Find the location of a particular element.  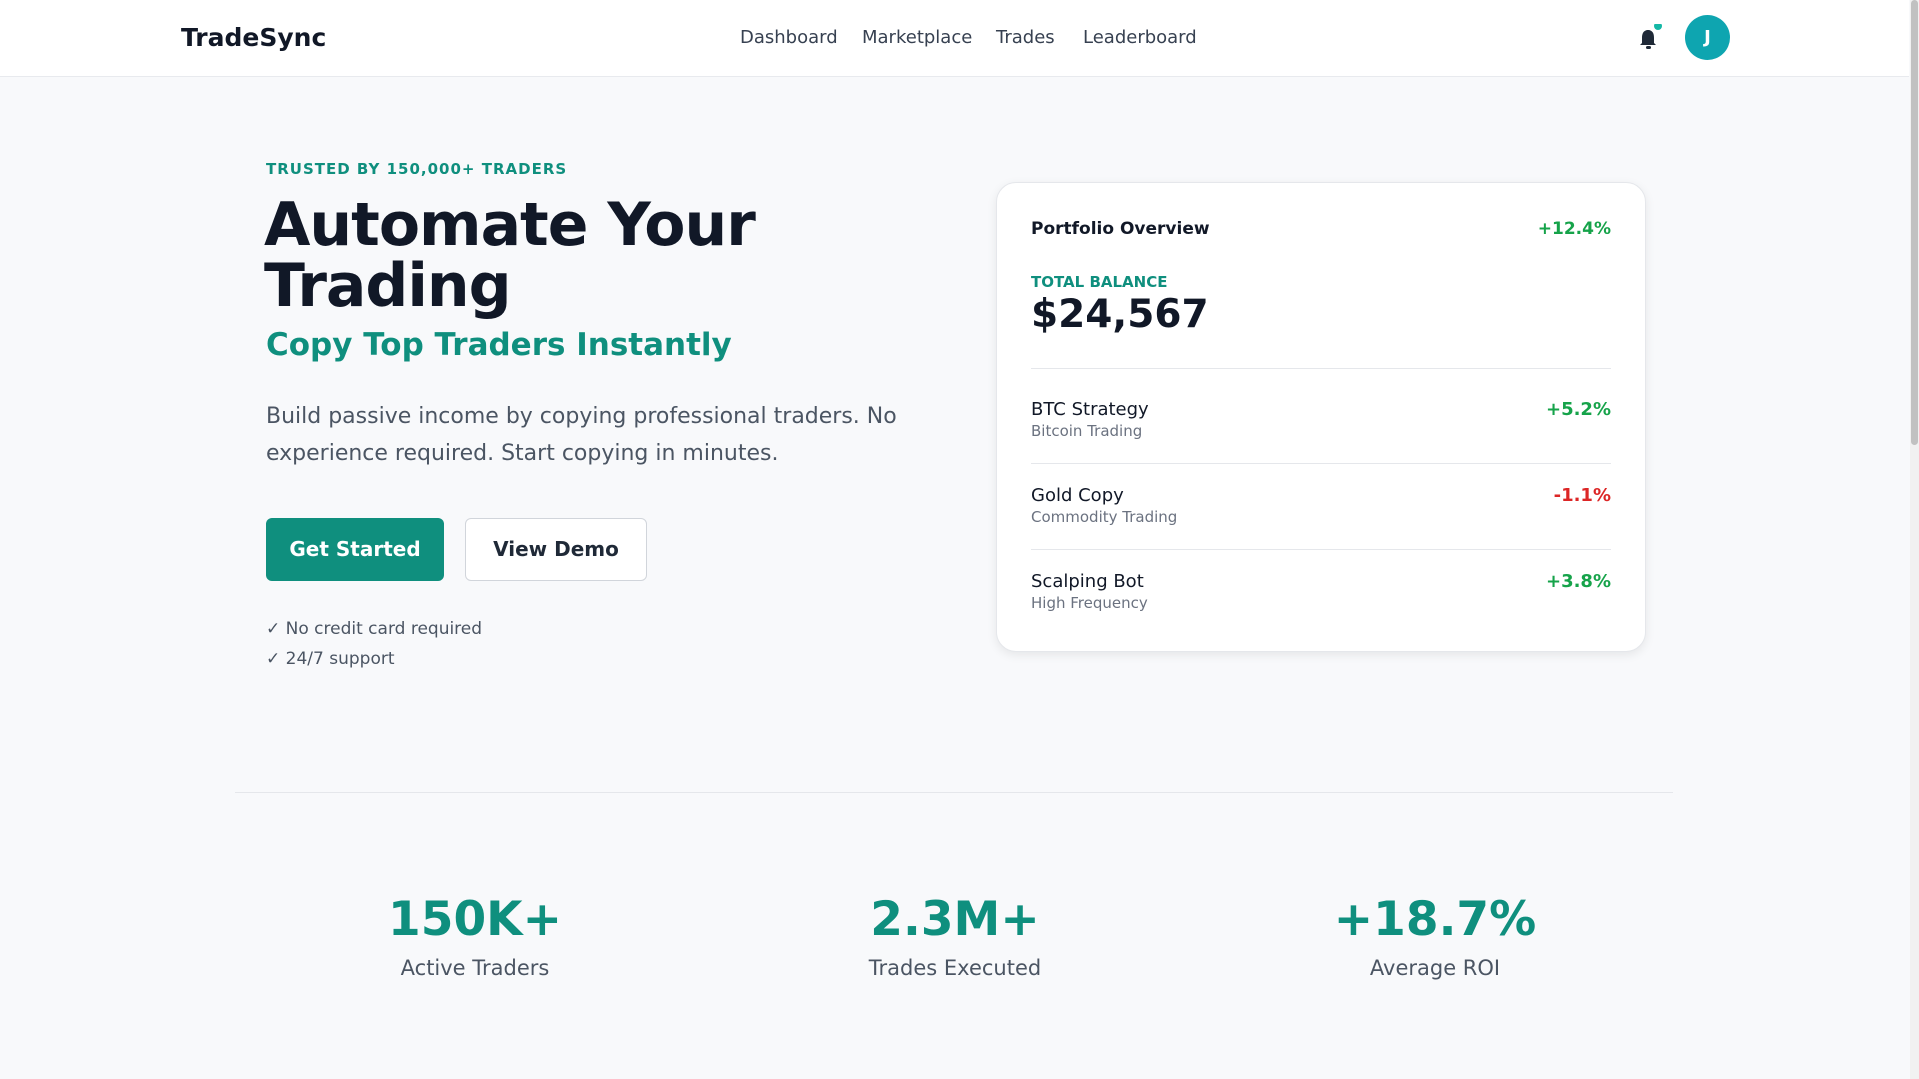

scrollbar is located at coordinates (1914, 539).